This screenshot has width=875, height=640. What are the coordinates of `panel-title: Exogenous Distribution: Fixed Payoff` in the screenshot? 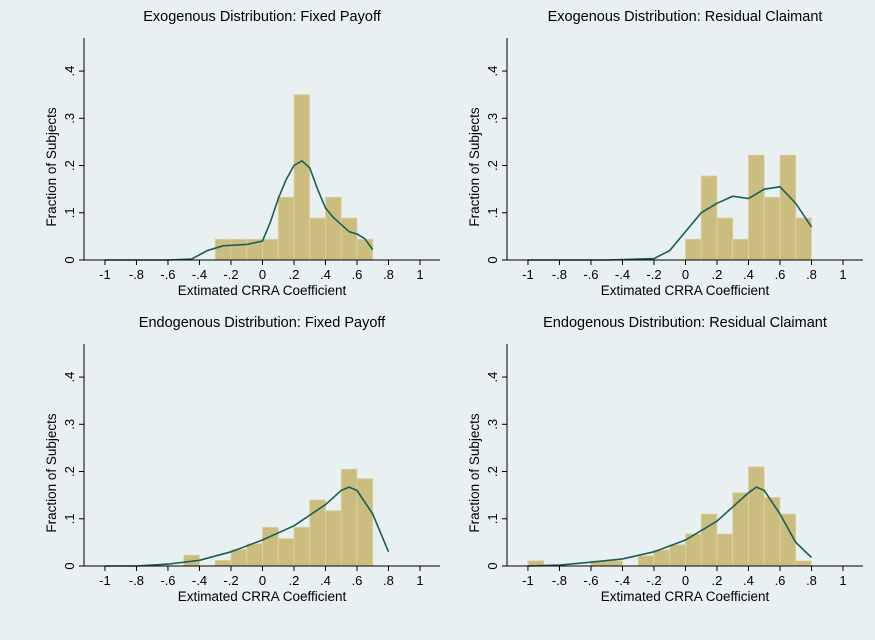 It's located at (262, 17).